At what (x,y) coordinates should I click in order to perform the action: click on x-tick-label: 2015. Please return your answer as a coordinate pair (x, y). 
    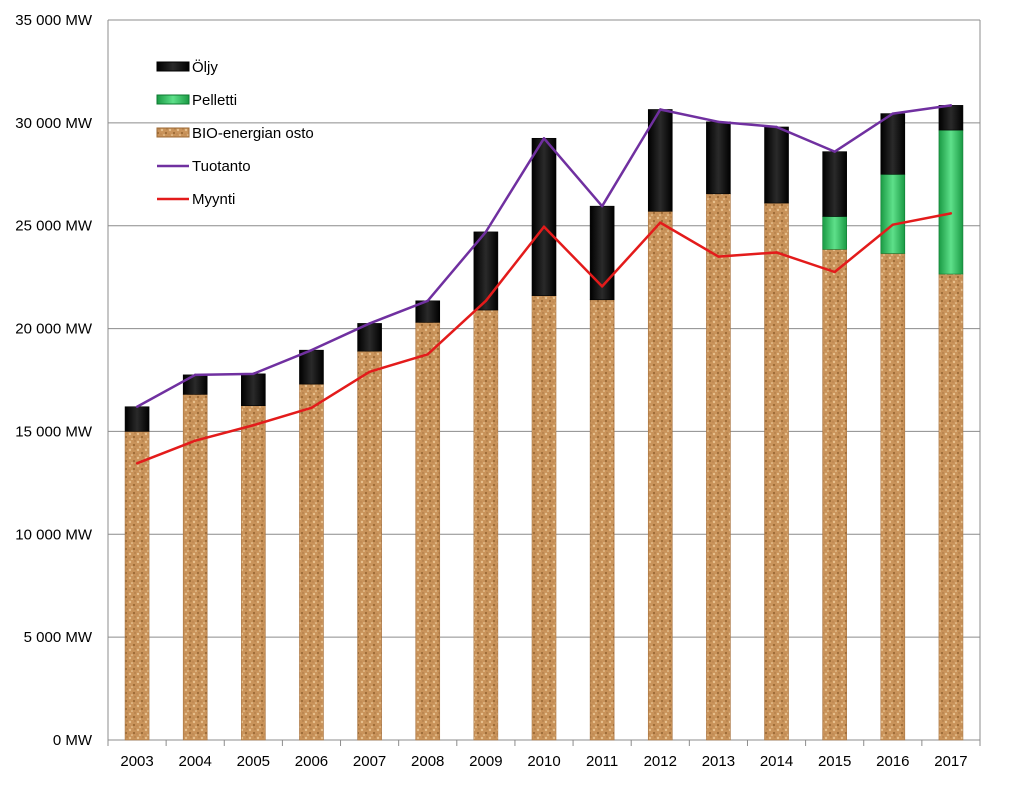
    Looking at the image, I should click on (834, 761).